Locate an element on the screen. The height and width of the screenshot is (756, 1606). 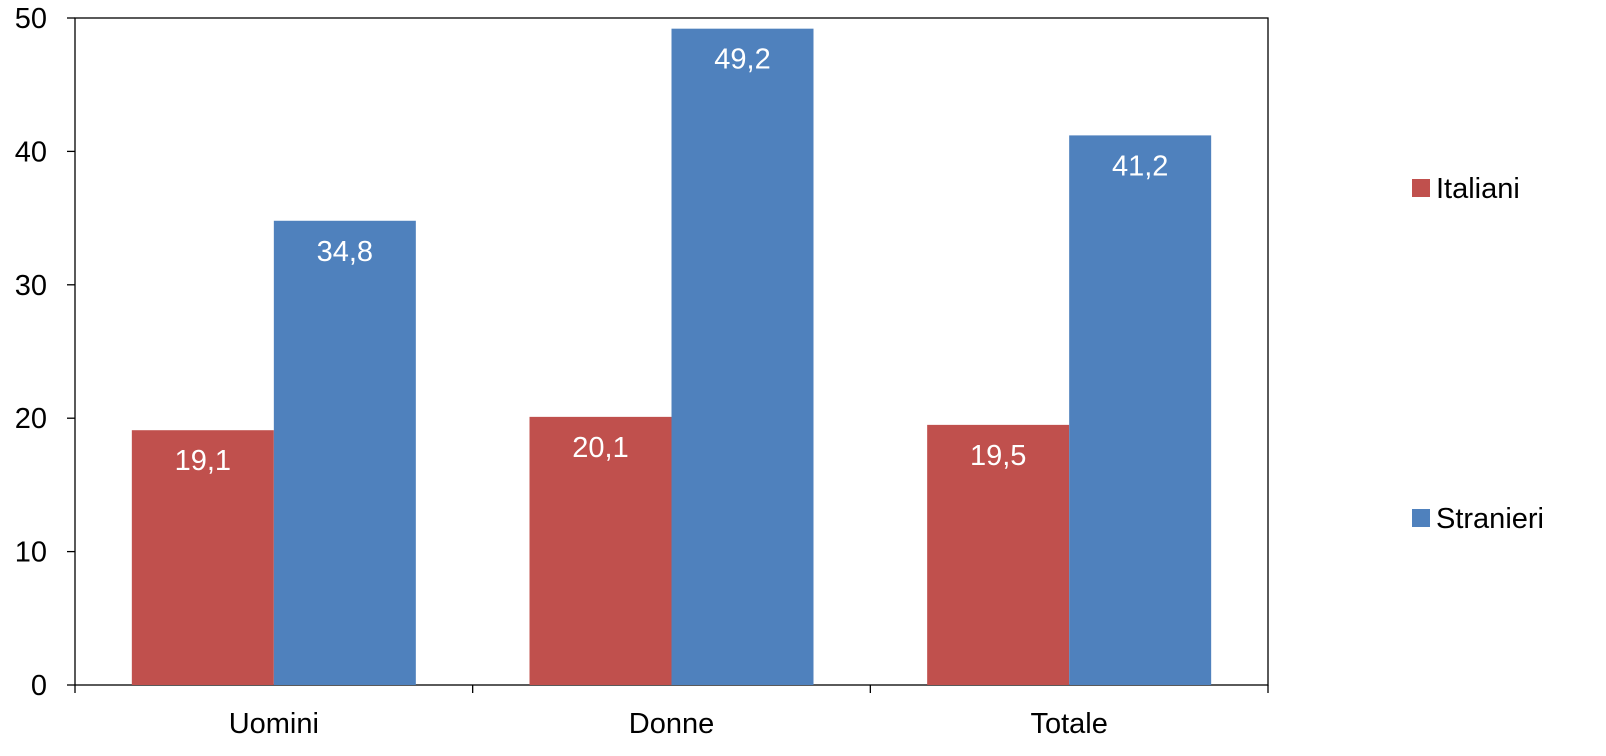
category-label: Donne is located at coordinates (671, 724).